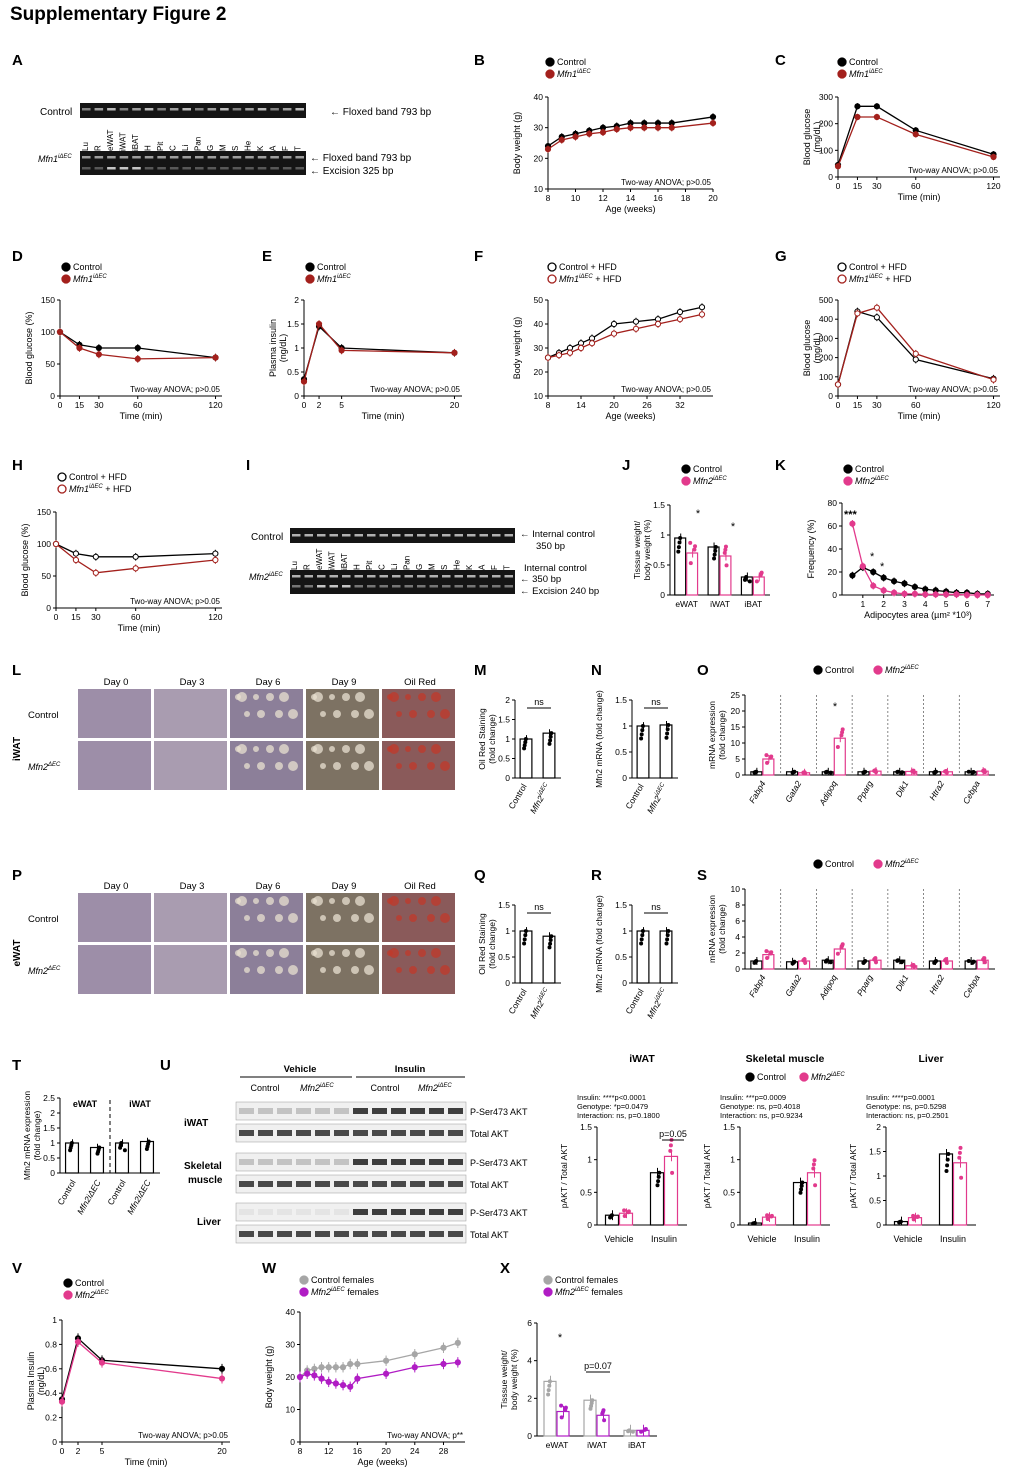 The height and width of the screenshot is (1480, 1028). Describe the element at coordinates (656, 702) in the screenshot. I see `significance-label: ns` at that location.